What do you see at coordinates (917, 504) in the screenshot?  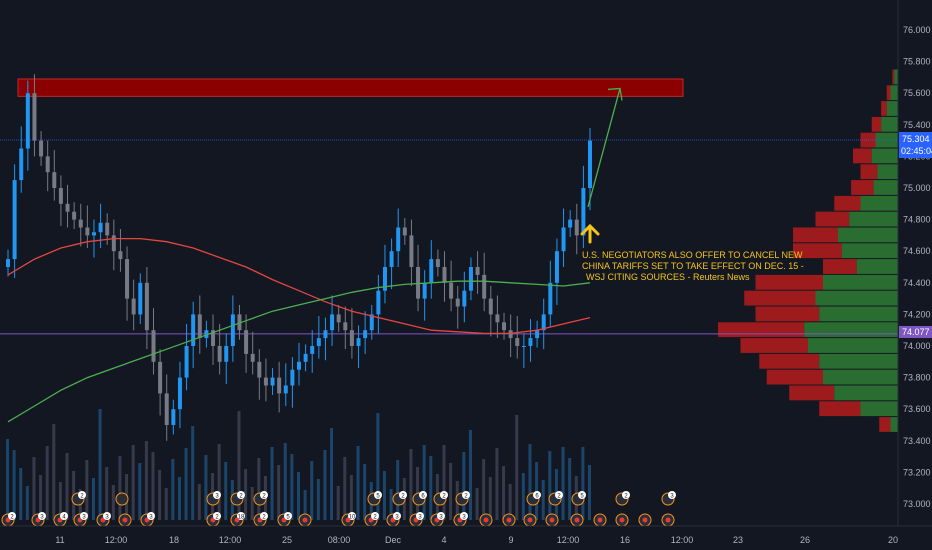 I see `price-tick-label: 73.000` at bounding box center [917, 504].